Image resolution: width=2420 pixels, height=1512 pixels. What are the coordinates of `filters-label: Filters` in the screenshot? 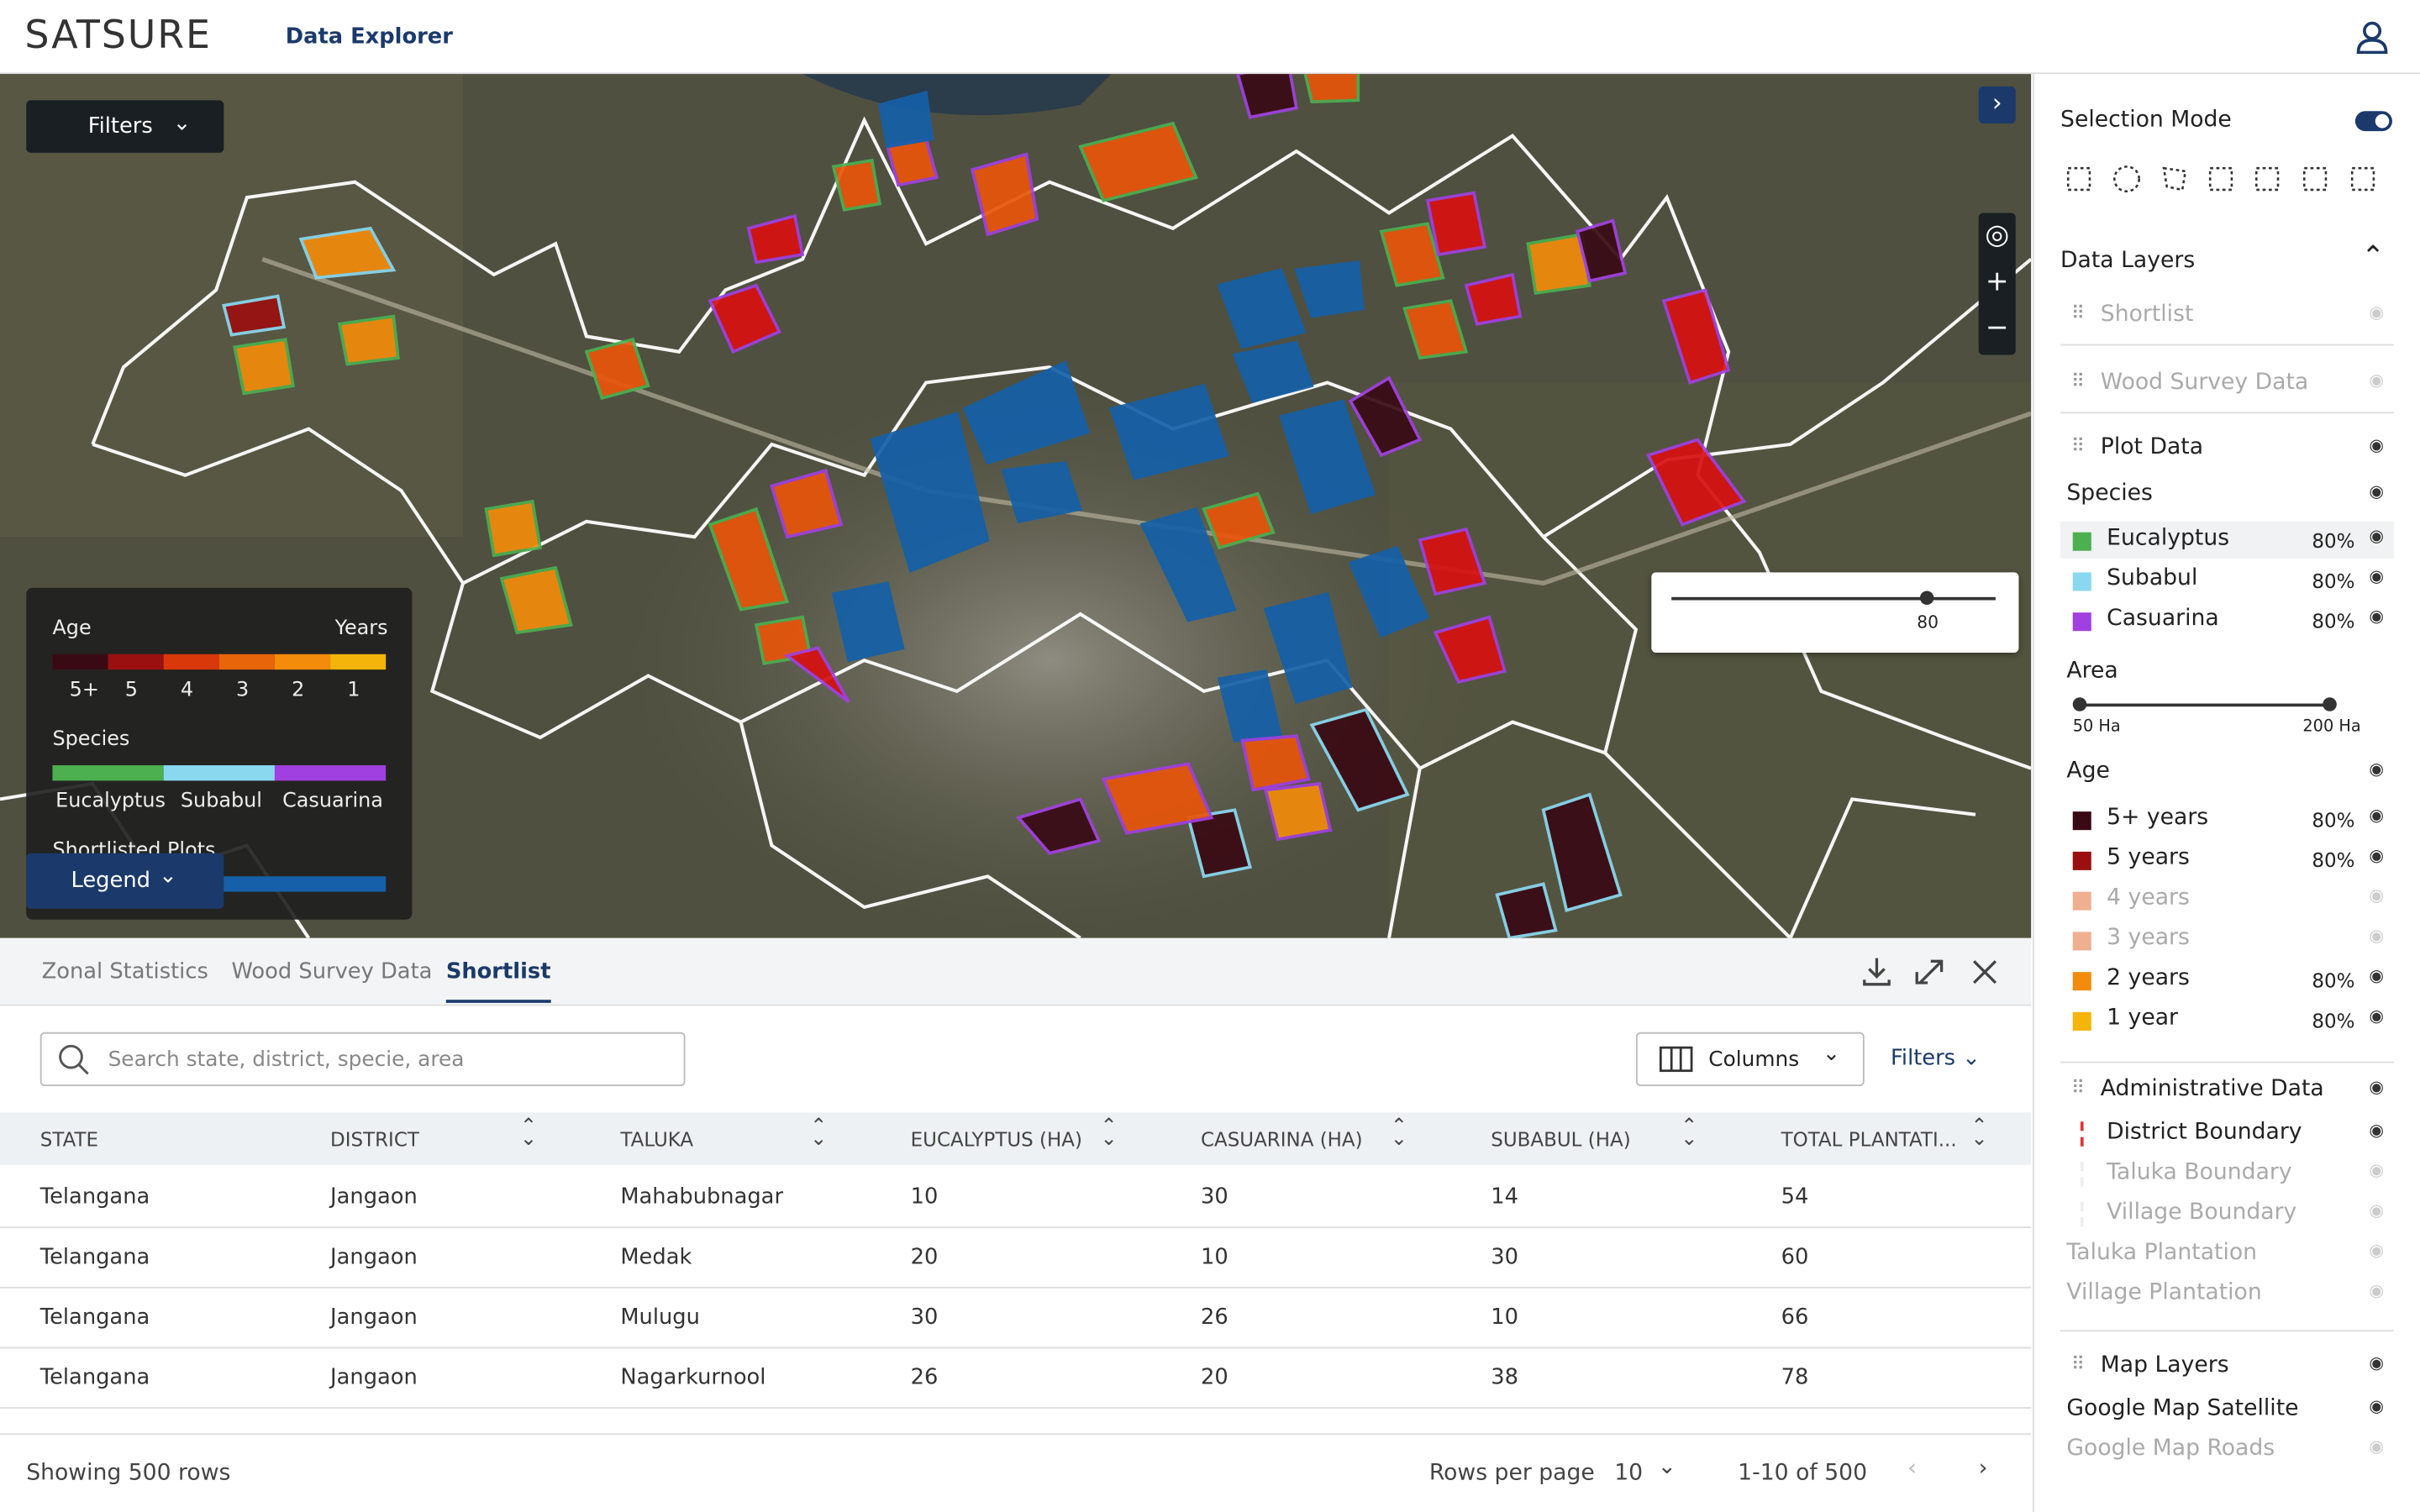 It's located at (1923, 1058).